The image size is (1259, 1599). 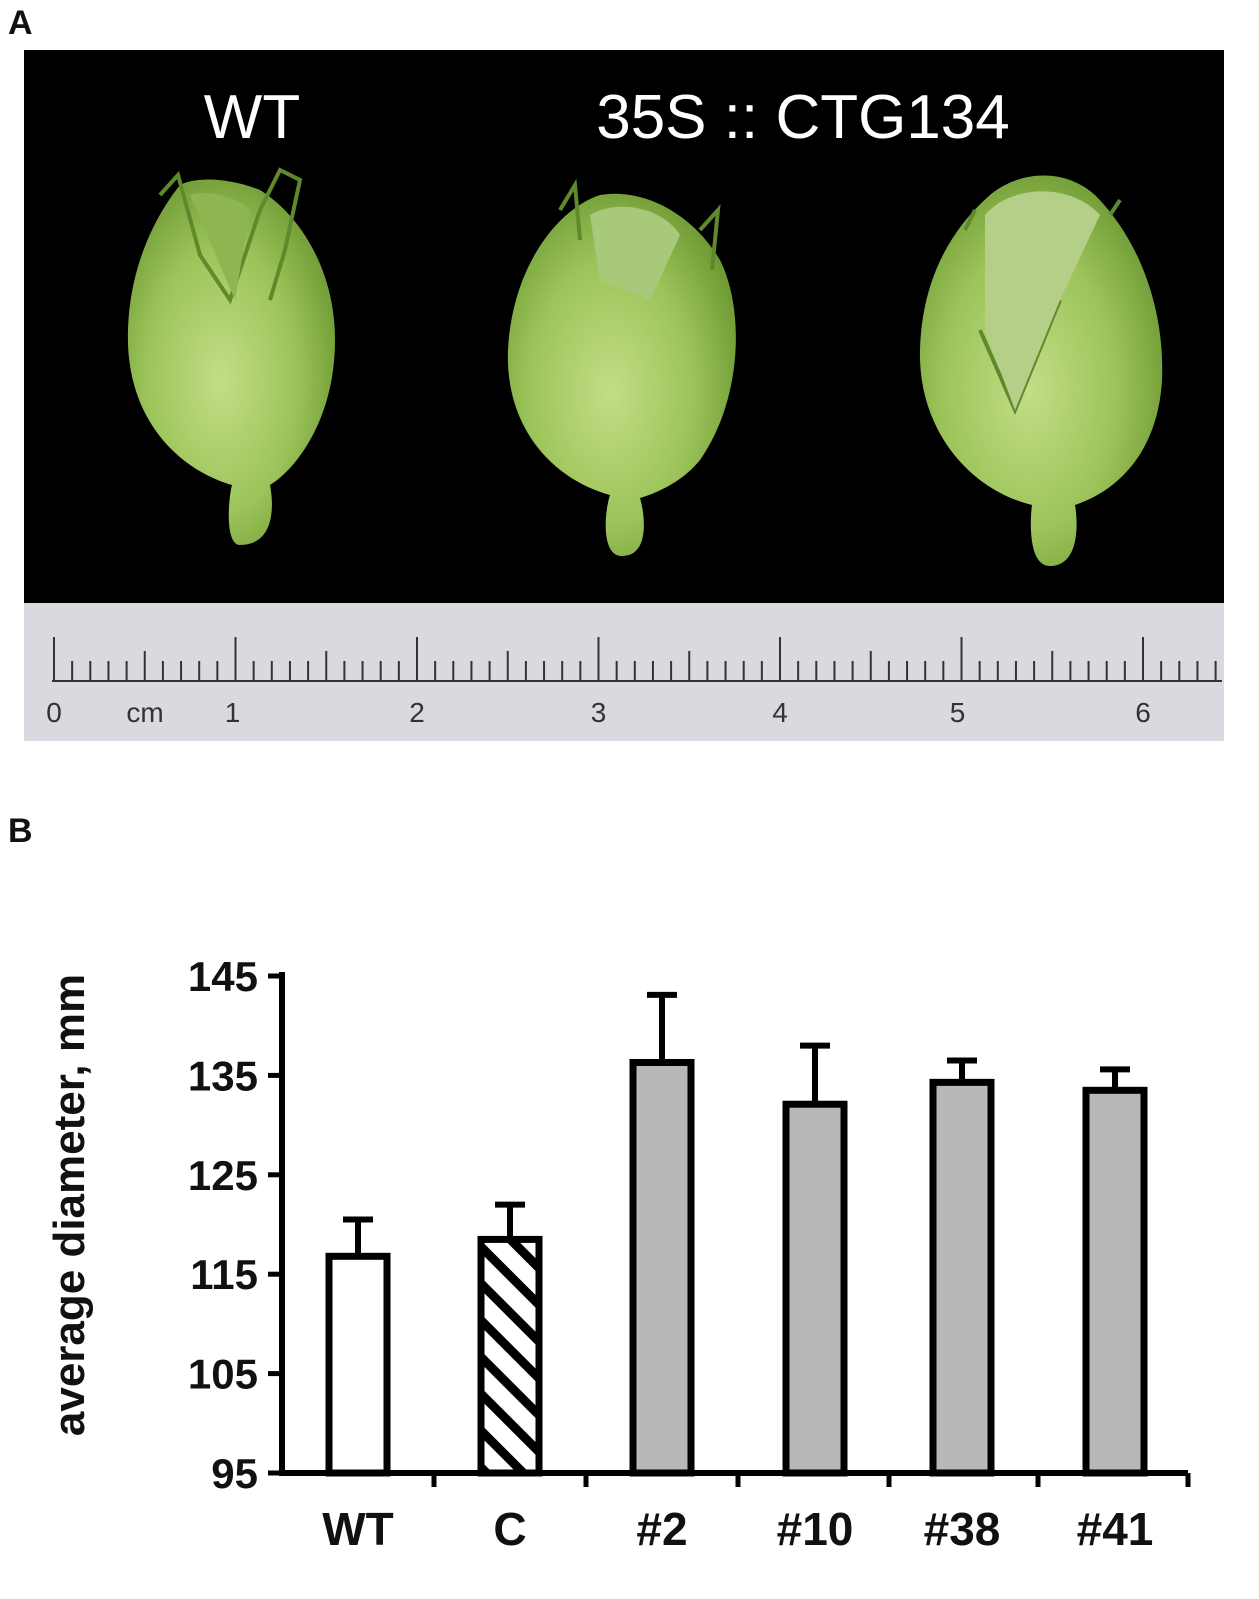 What do you see at coordinates (231, 356) in the screenshot?
I see `bud-wt` at bounding box center [231, 356].